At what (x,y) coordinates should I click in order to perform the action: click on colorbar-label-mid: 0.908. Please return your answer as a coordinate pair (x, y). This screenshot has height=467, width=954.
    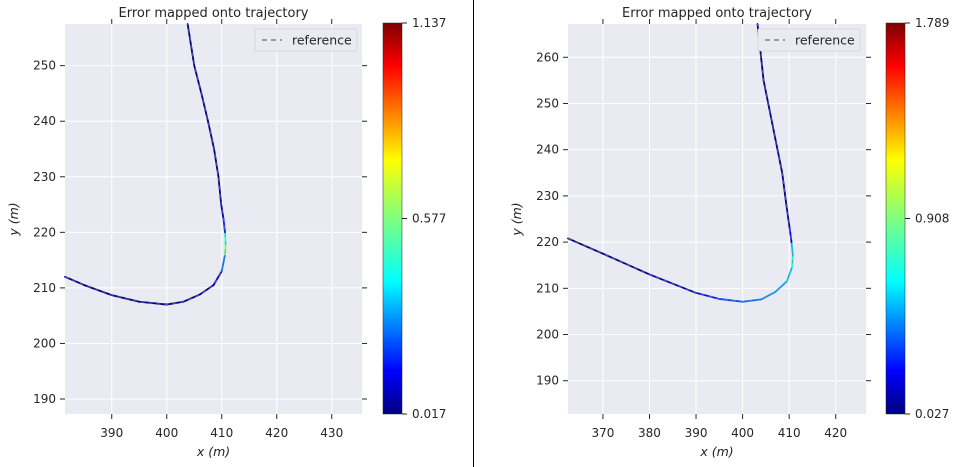
    Looking at the image, I should click on (932, 219).